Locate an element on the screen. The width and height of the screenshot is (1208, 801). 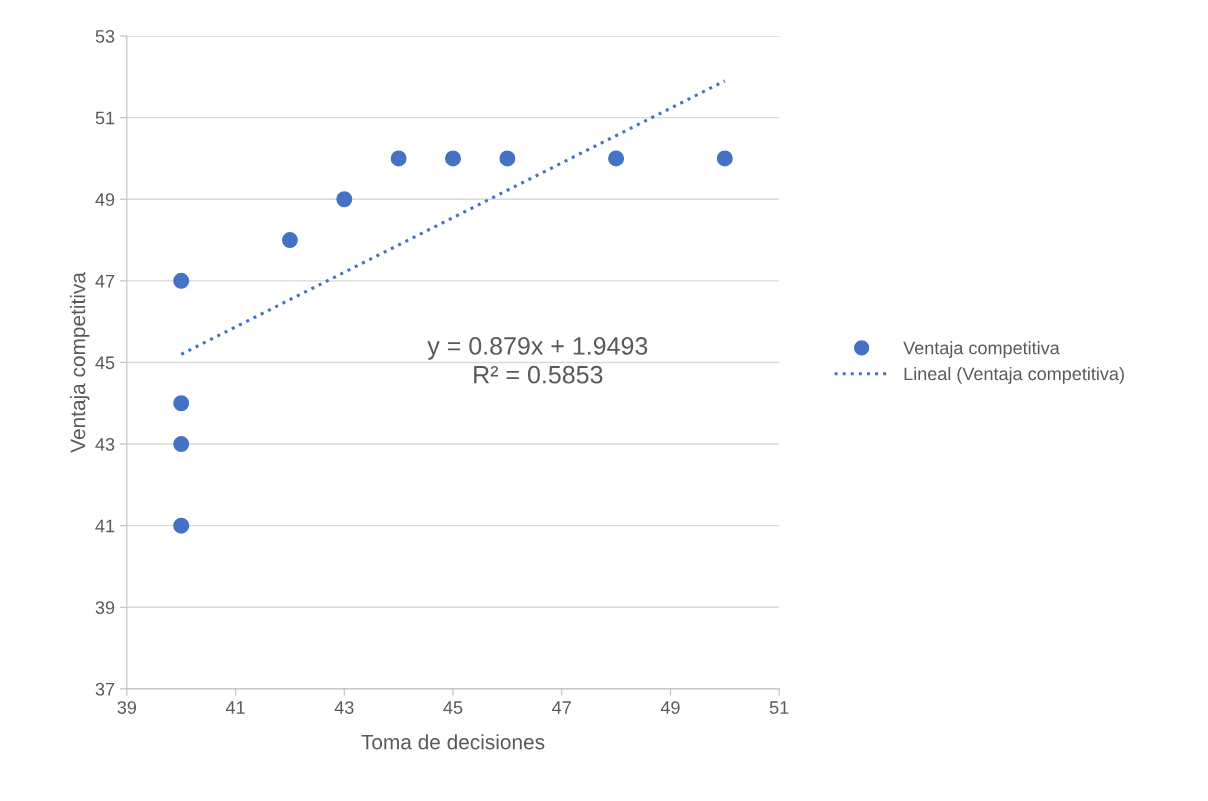
legend-label: Ventaja competitiva is located at coordinates (981, 349).